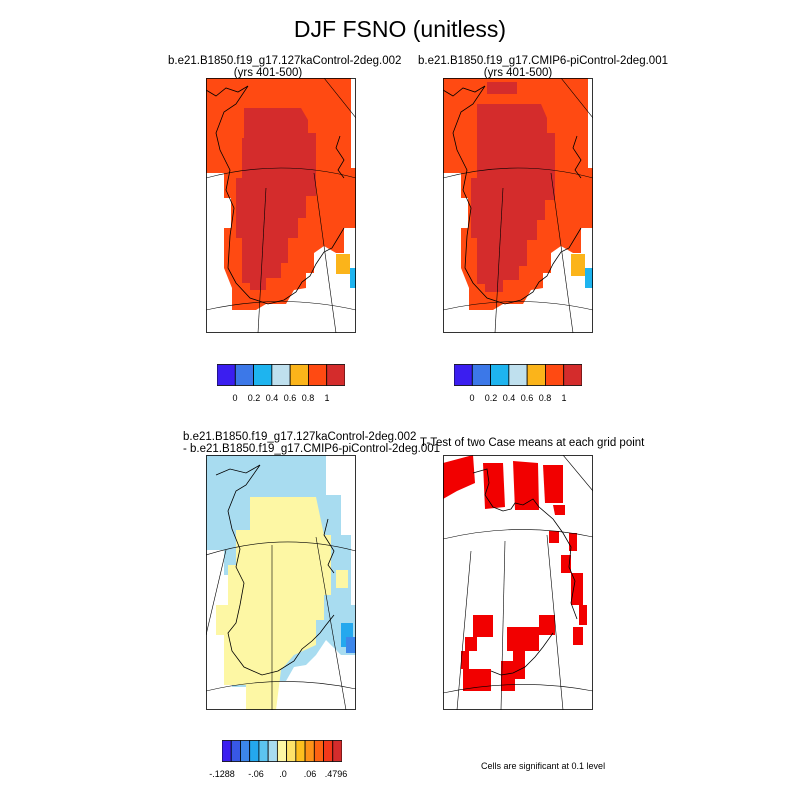  What do you see at coordinates (222, 774) in the screenshot?
I see `colorbar-3-tick-label: -.1288` at bounding box center [222, 774].